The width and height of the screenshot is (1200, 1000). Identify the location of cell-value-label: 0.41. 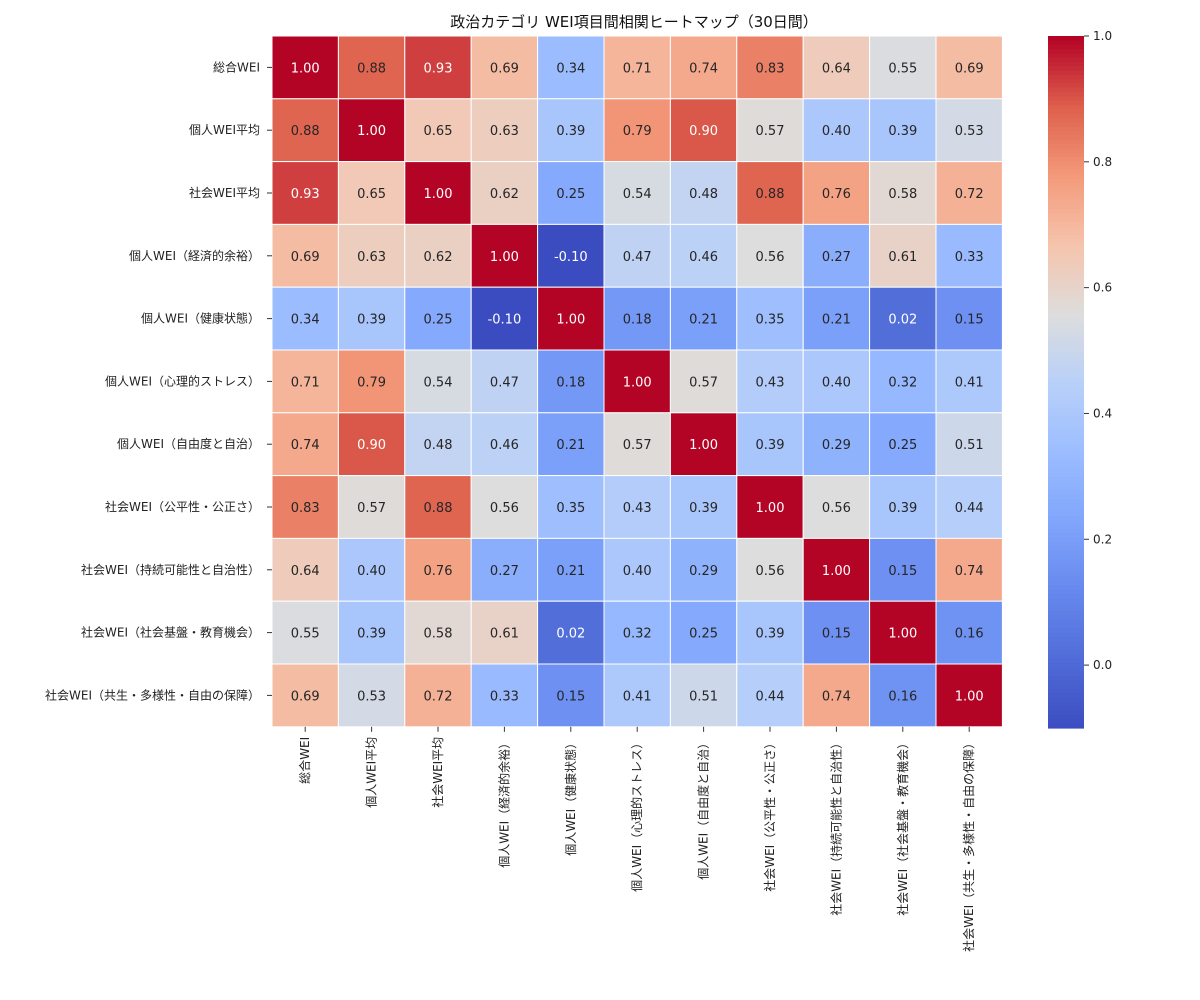
(969, 382).